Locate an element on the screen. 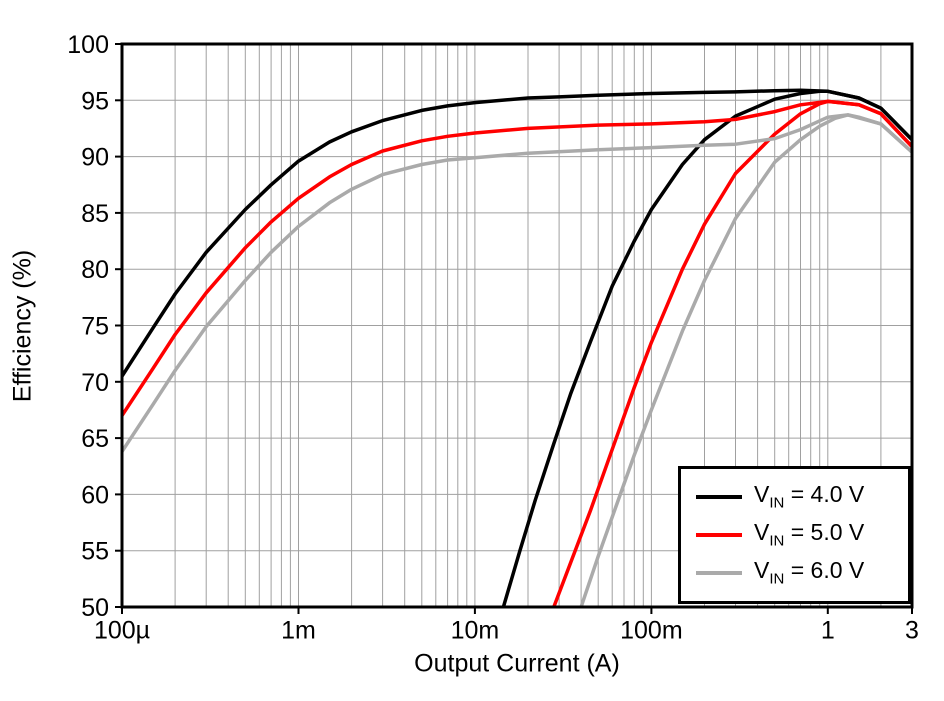  y-tick-label: 75 is located at coordinates (95, 327).